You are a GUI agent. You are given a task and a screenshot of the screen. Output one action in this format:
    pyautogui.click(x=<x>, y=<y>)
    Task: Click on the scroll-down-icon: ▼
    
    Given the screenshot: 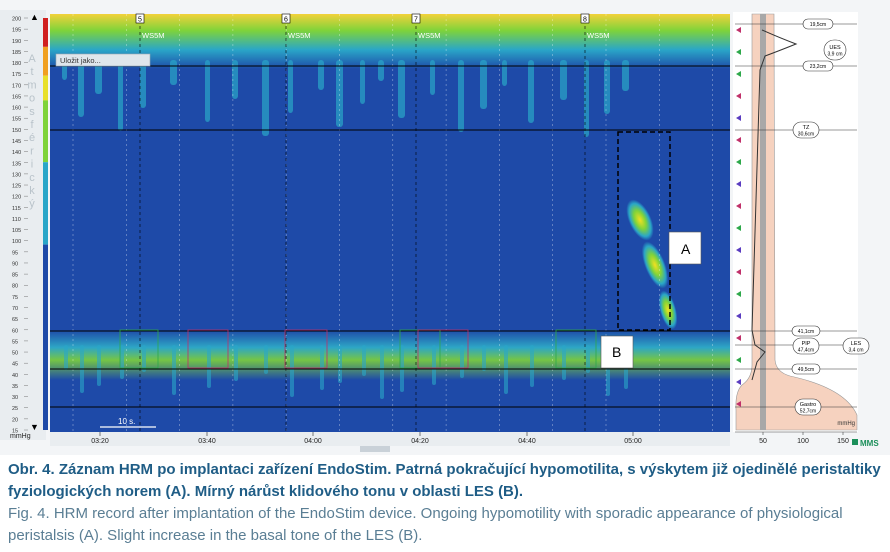 What is the action you would take?
    pyautogui.click(x=34, y=427)
    